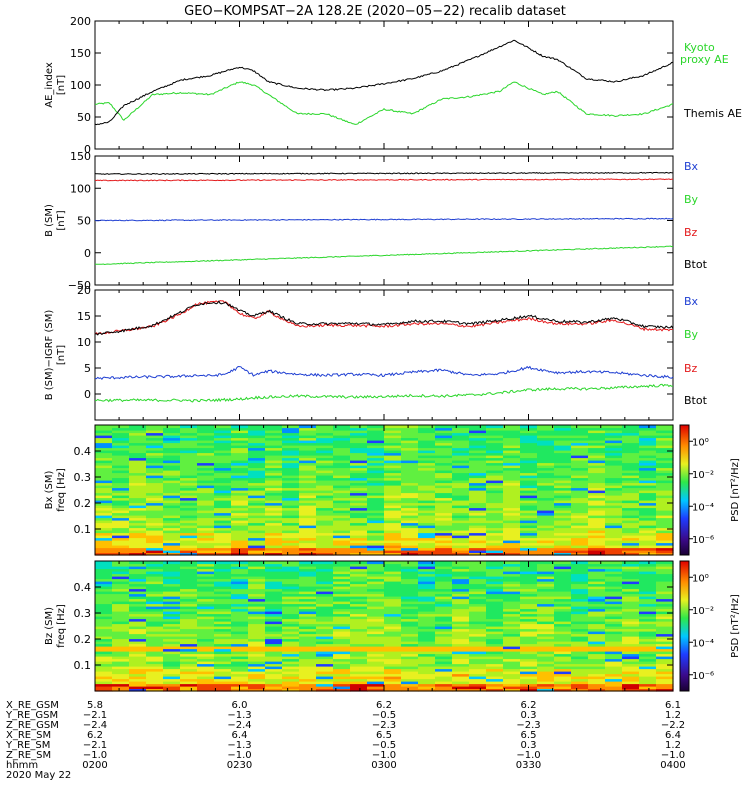  I want to click on panel-spec_bz-ytick-label: 0.2, so click(83, 639).